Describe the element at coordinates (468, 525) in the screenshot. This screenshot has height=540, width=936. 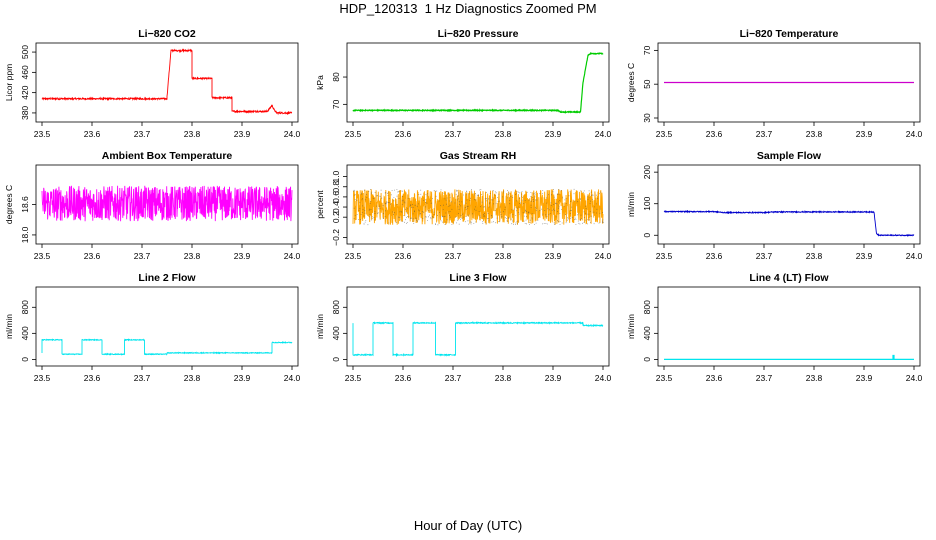
I see `x-axis-label: Hour of Day (UTC)` at that location.